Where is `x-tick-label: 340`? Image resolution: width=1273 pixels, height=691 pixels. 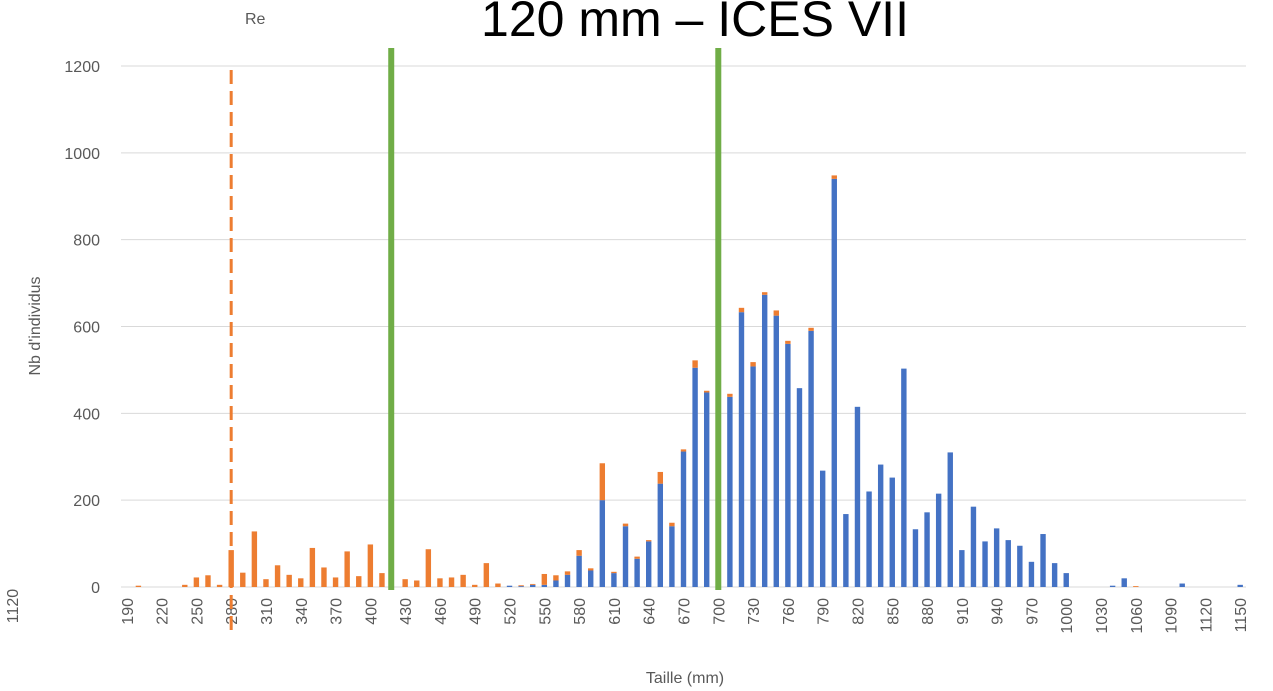
x-tick-label: 340 is located at coordinates (302, 611).